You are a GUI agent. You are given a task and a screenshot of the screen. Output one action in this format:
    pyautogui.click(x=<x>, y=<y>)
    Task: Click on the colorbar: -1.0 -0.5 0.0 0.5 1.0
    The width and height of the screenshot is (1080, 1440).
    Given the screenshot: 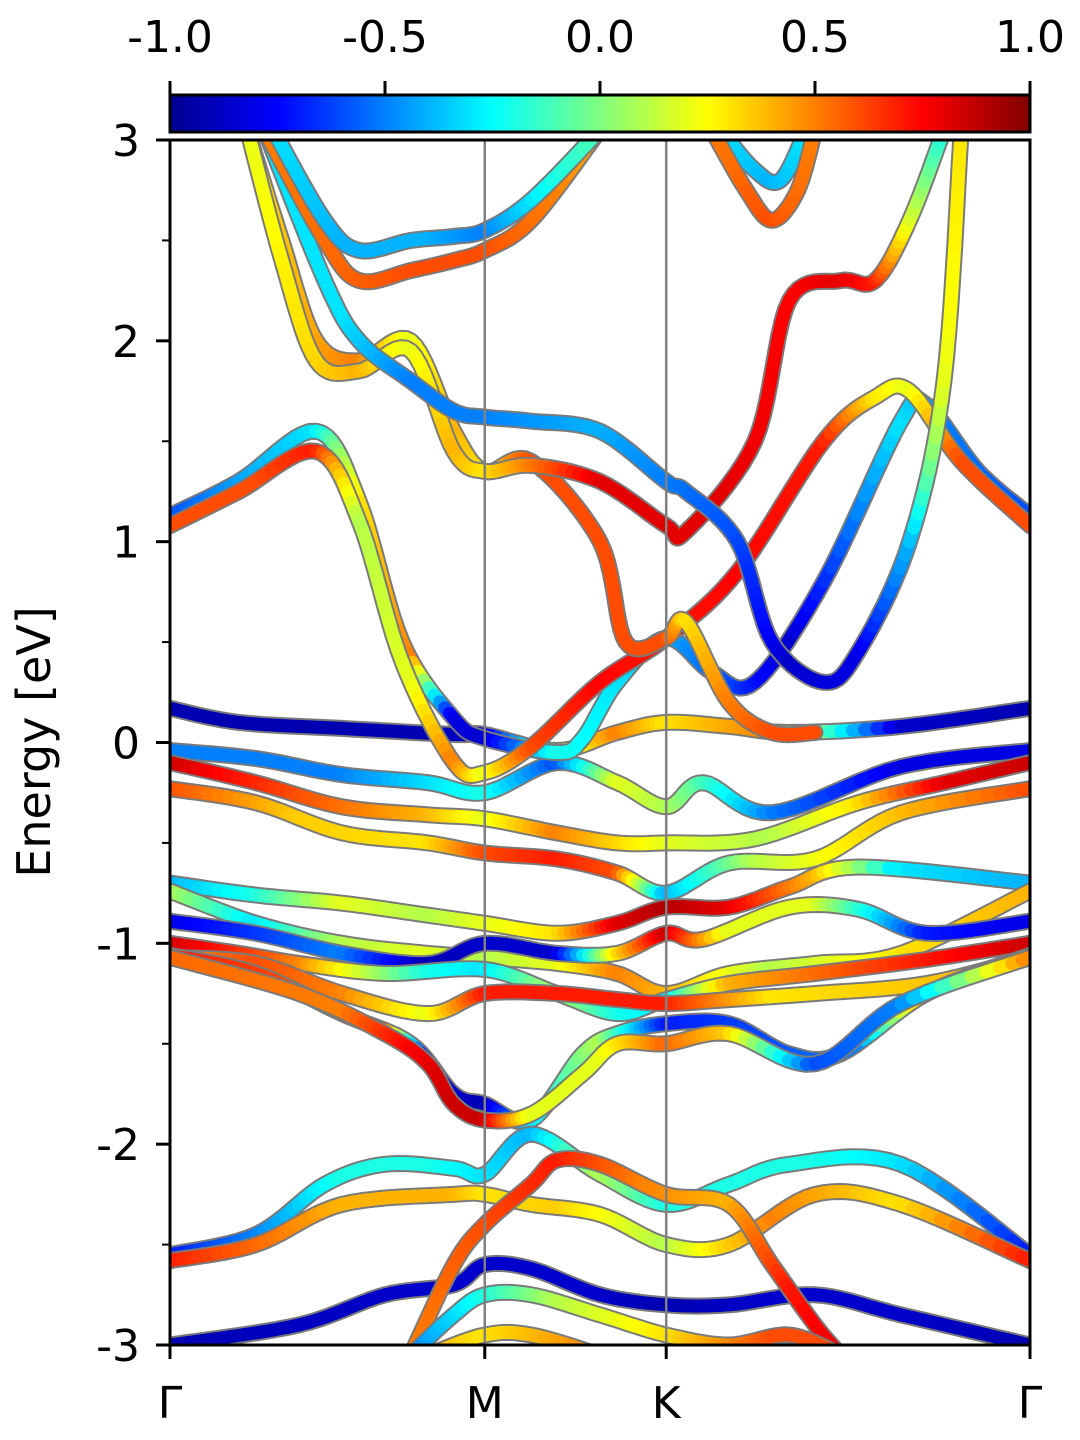 What is the action you would take?
    pyautogui.click(x=596, y=73)
    